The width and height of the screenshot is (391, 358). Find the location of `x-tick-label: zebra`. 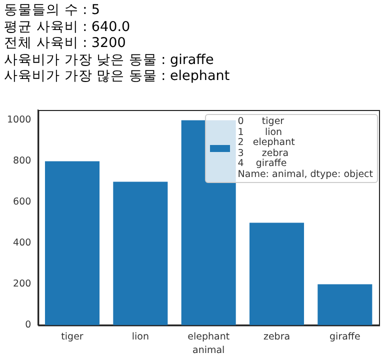

x-tick-label: zebra is located at coordinates (276, 336).